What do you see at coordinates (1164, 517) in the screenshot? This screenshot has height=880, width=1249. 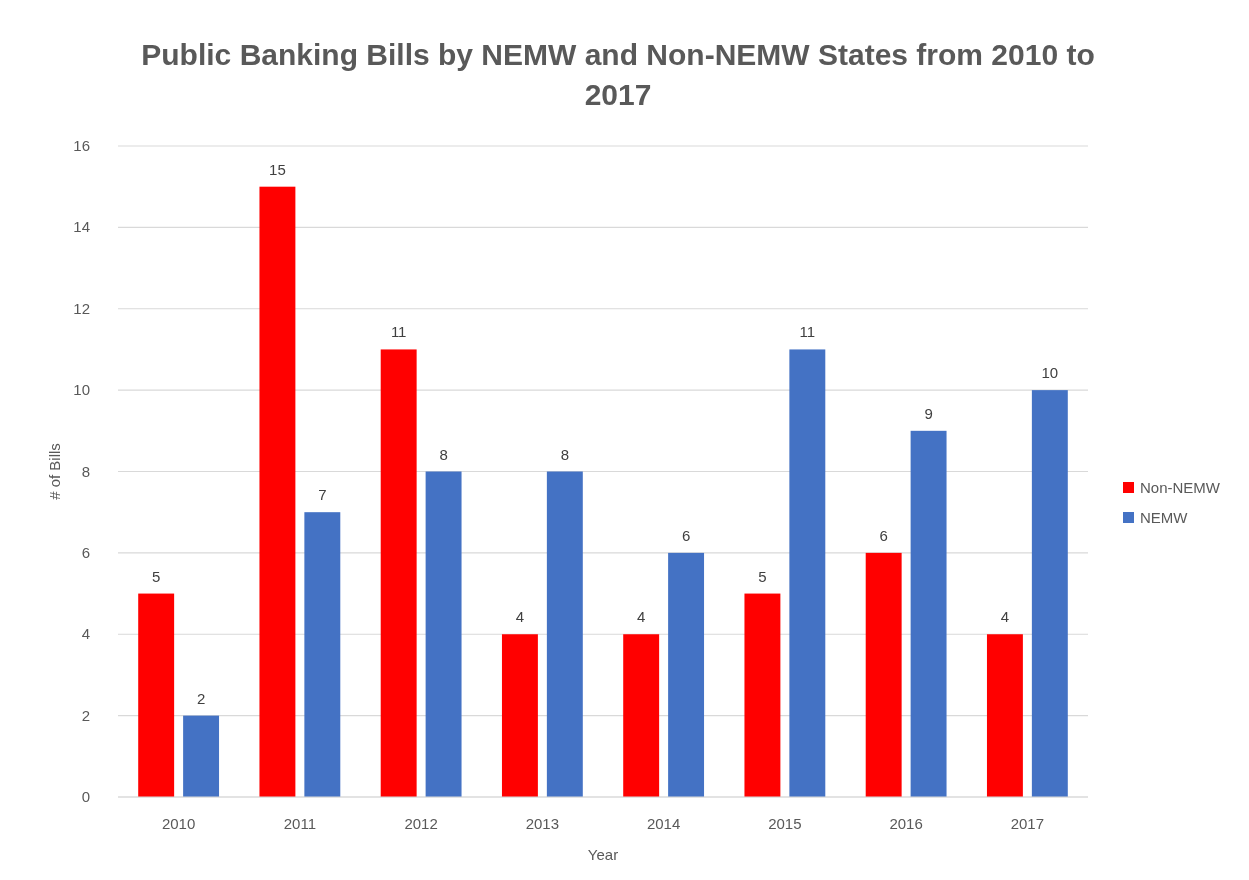 I see `legend-label: NEMW` at bounding box center [1164, 517].